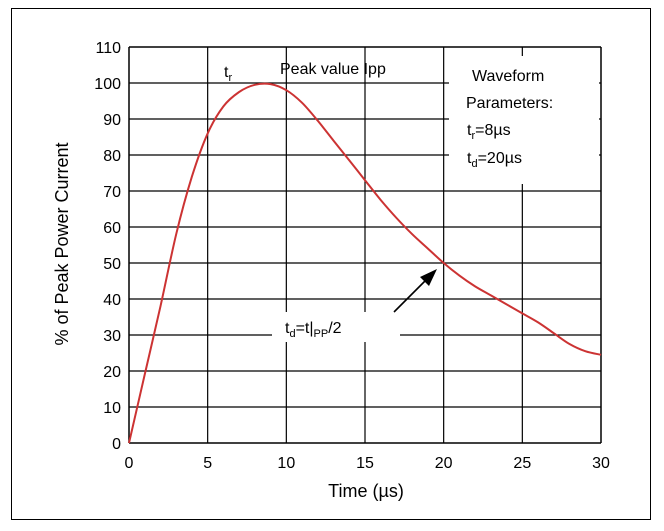  What do you see at coordinates (112, 156) in the screenshot?
I see `y-tick-label: 80` at bounding box center [112, 156].